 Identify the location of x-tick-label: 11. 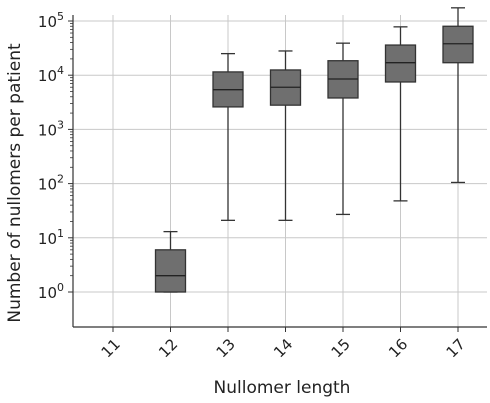
(111, 348).